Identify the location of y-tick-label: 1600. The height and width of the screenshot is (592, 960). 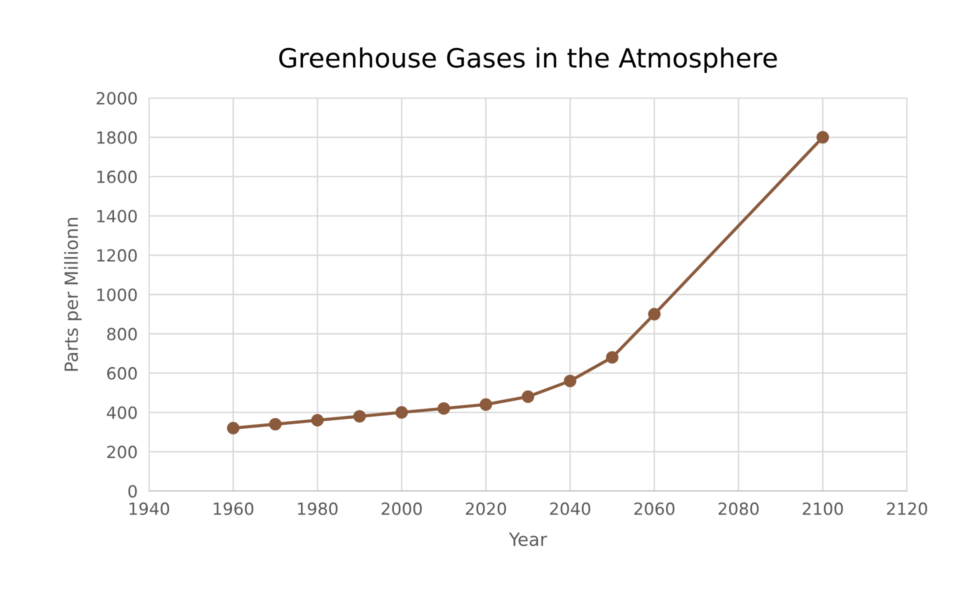
(117, 177).